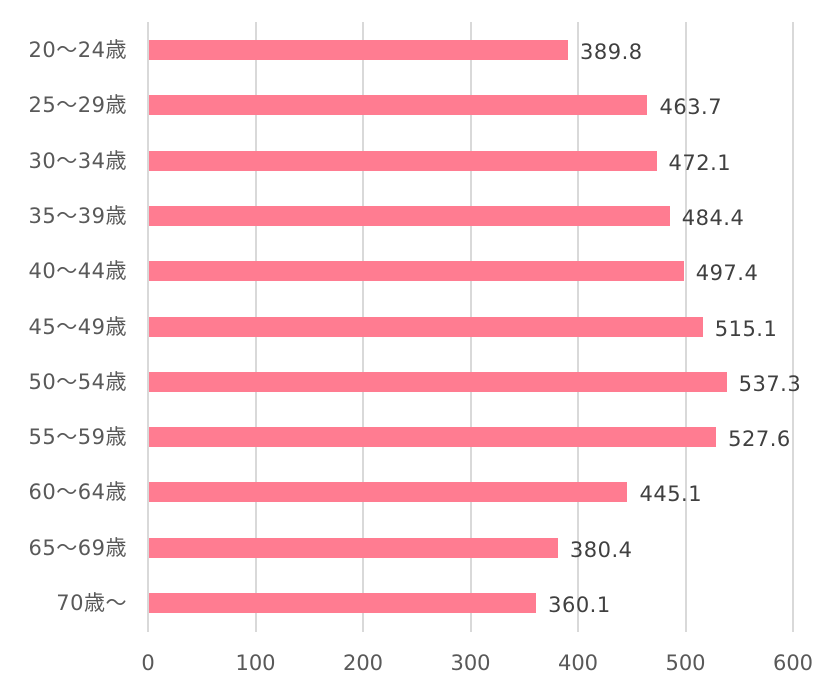 This screenshot has height=689, width=837. Describe the element at coordinates (77, 437) in the screenshot. I see `category-label: 55～59歳` at that location.